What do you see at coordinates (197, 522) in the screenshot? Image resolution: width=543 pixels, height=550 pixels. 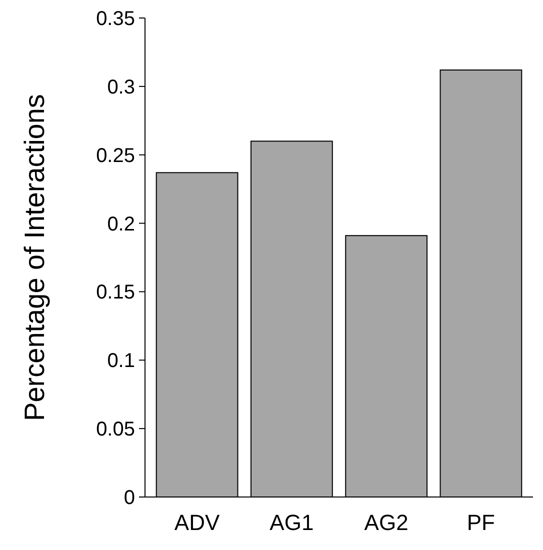 I see `x-tick-label: ADV` at bounding box center [197, 522].